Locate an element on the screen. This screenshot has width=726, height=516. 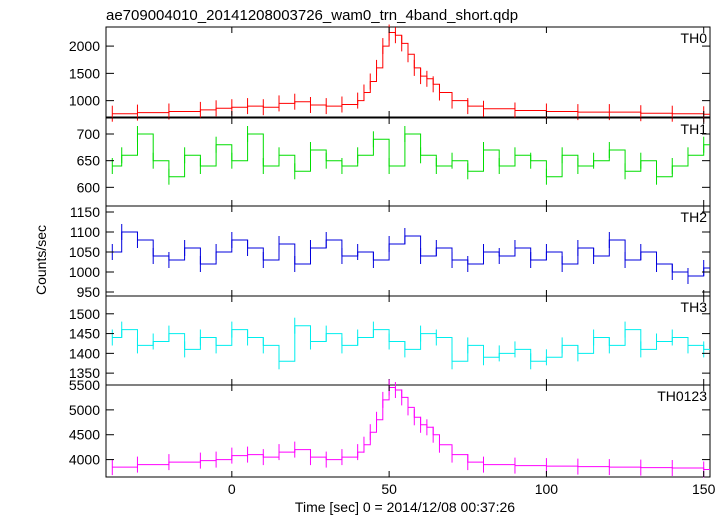
x-axis-label: Time [sec] 0 = 2014/12/08 00:37:26 is located at coordinates (405, 507).